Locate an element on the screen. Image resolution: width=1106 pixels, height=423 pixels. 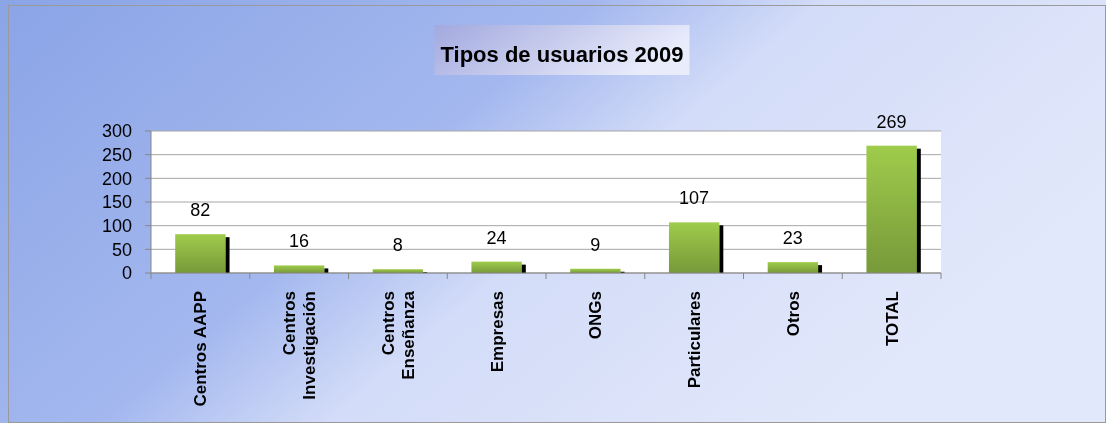
y-tick-label: 0 is located at coordinates (126, 273).